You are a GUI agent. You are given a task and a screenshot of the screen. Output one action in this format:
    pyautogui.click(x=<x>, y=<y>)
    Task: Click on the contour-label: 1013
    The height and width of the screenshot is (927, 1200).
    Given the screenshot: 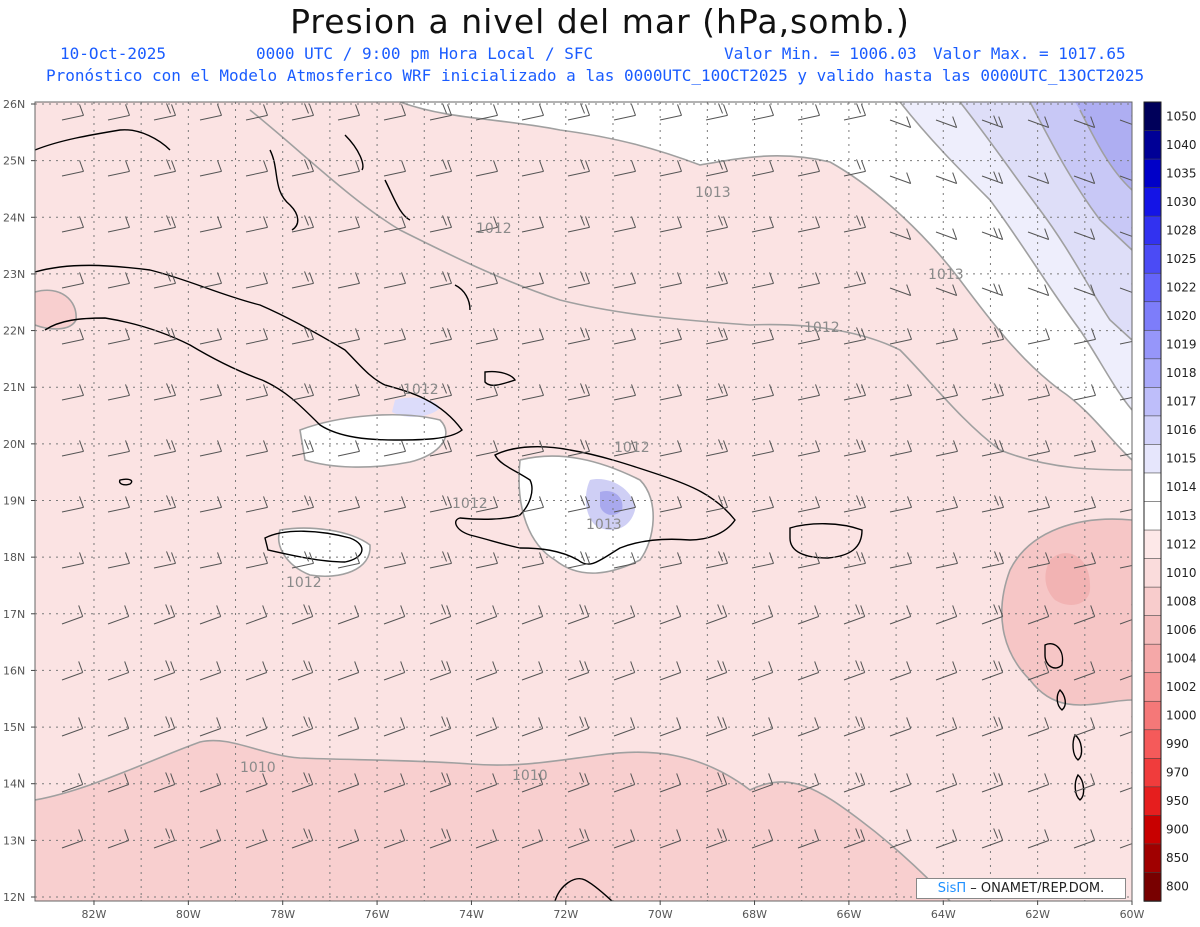 What is the action you would take?
    pyautogui.click(x=713, y=193)
    